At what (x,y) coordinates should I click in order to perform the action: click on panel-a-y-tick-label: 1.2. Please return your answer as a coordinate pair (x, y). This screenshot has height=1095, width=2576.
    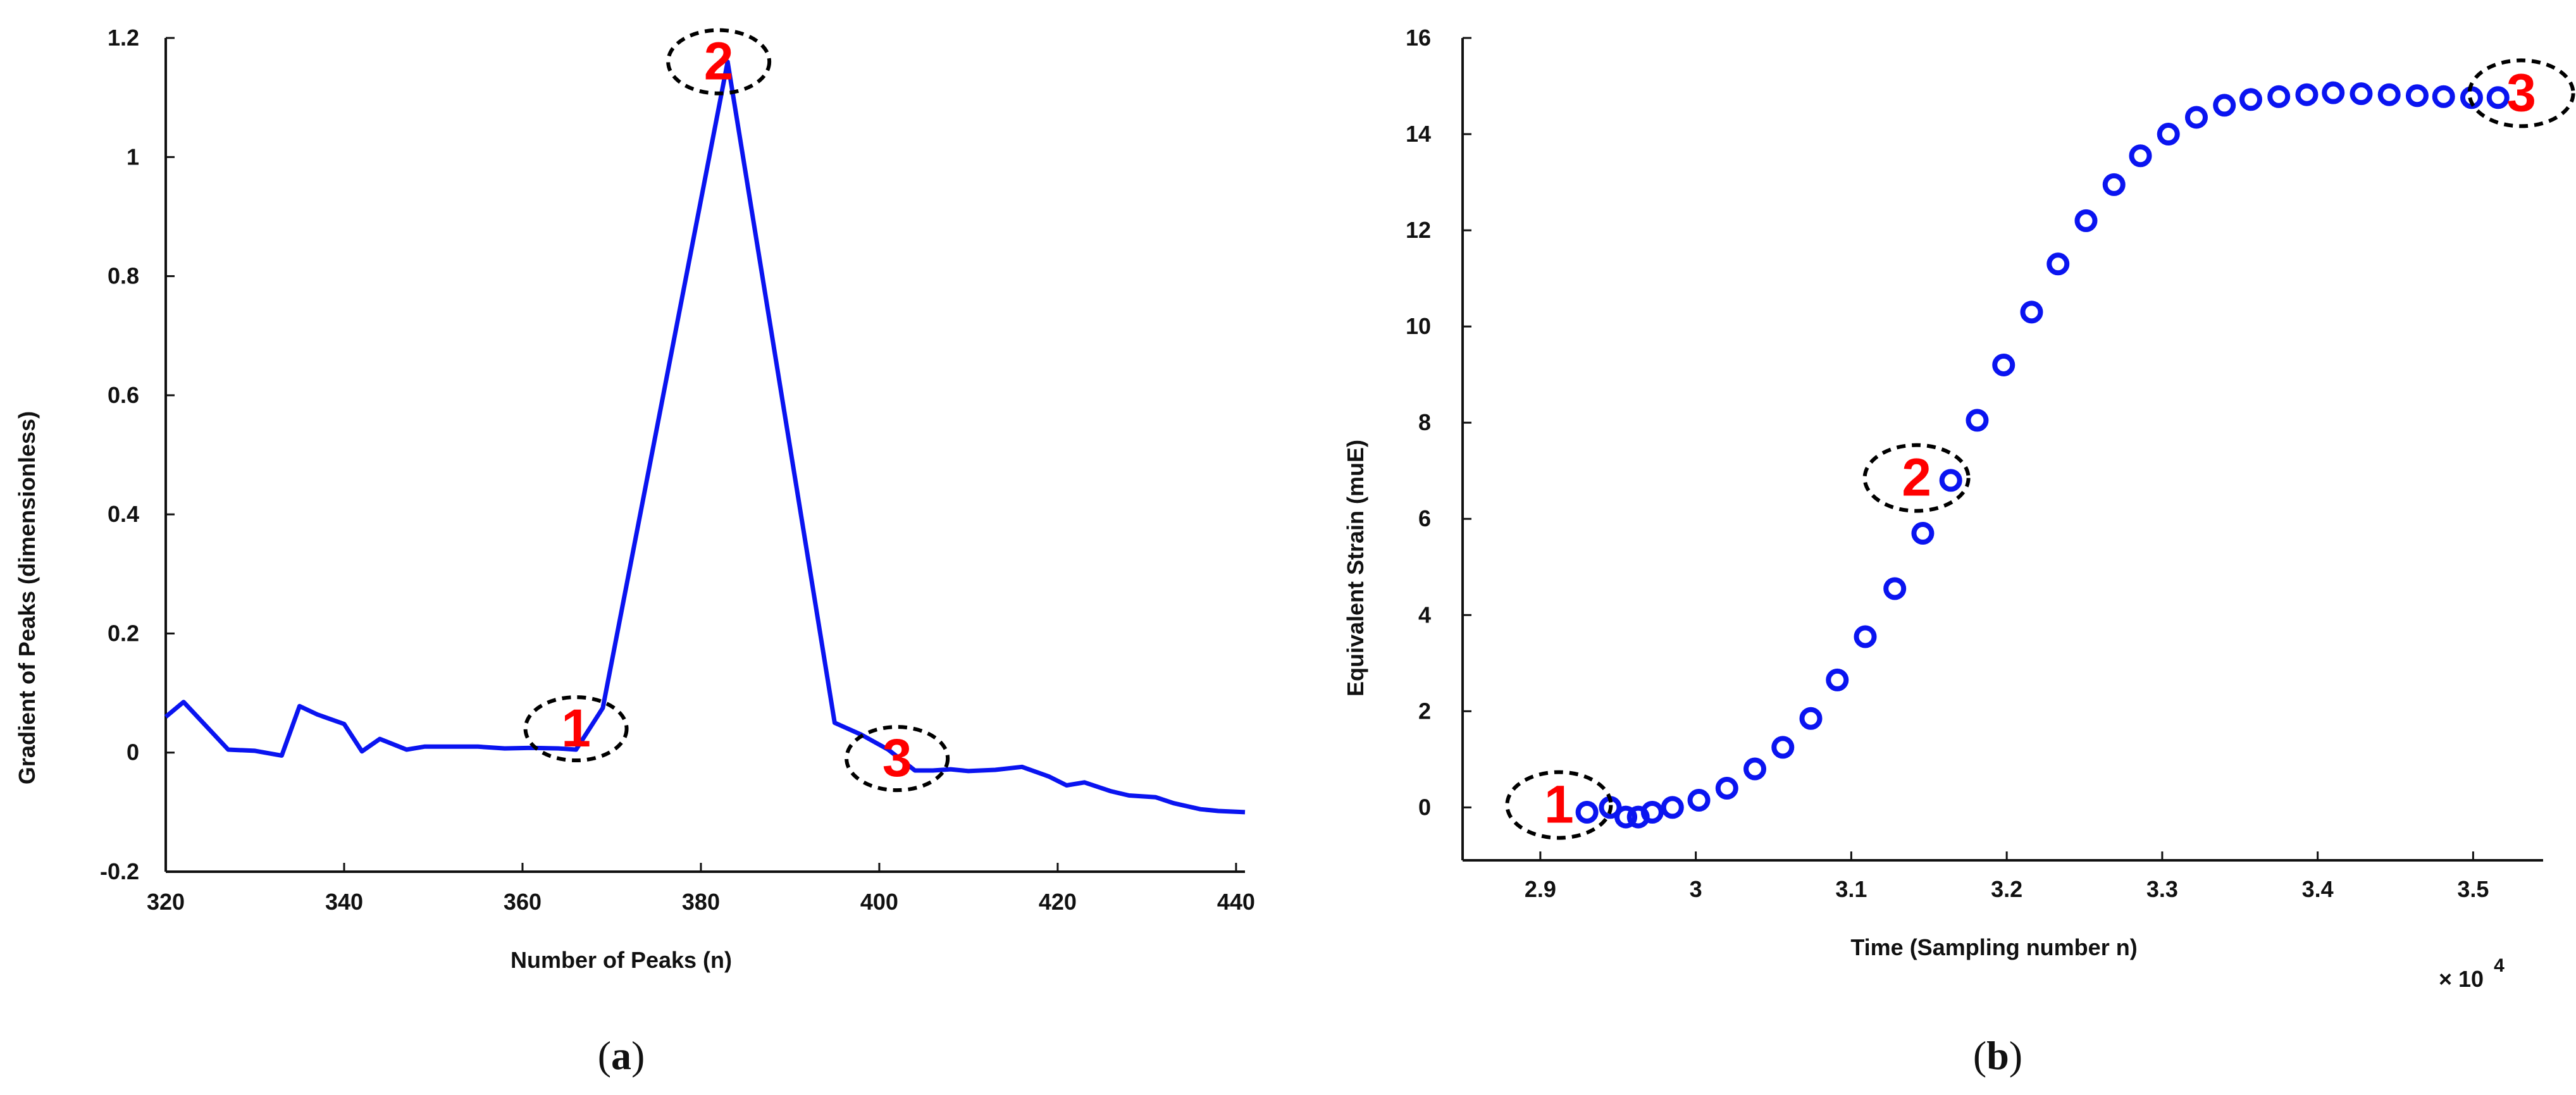
    Looking at the image, I should click on (124, 38).